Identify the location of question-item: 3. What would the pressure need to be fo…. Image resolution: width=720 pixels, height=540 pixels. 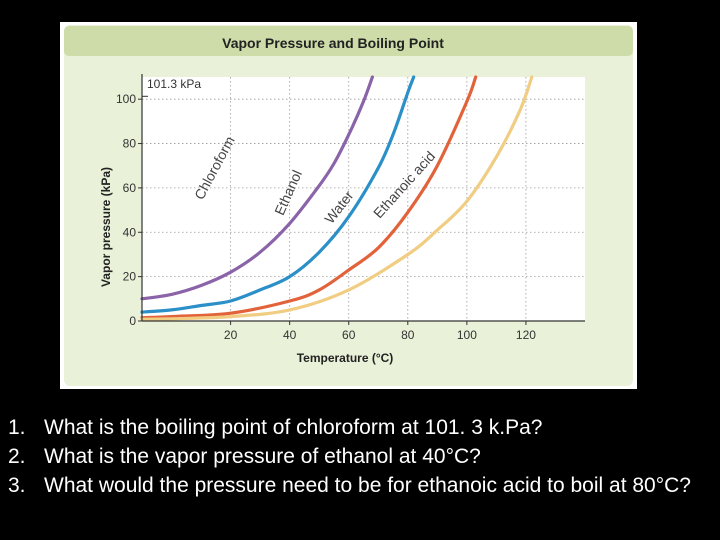
(361, 485).